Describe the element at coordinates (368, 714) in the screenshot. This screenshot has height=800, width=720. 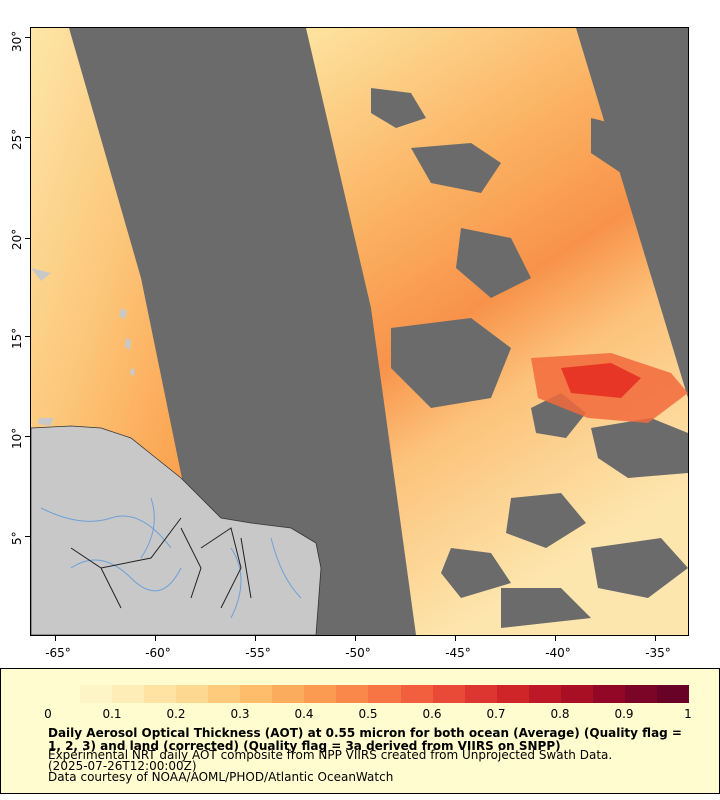
I see `colorbar-tick-label: 0.5` at that location.